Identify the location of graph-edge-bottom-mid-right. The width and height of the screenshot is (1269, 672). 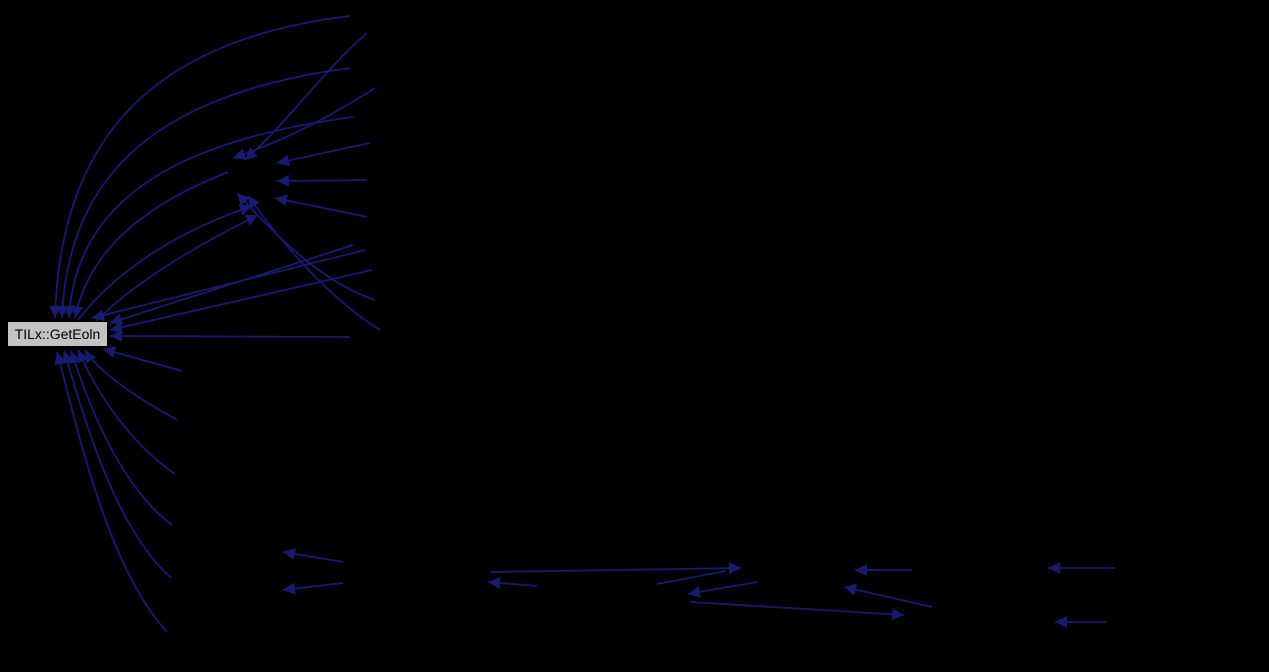
(797, 611).